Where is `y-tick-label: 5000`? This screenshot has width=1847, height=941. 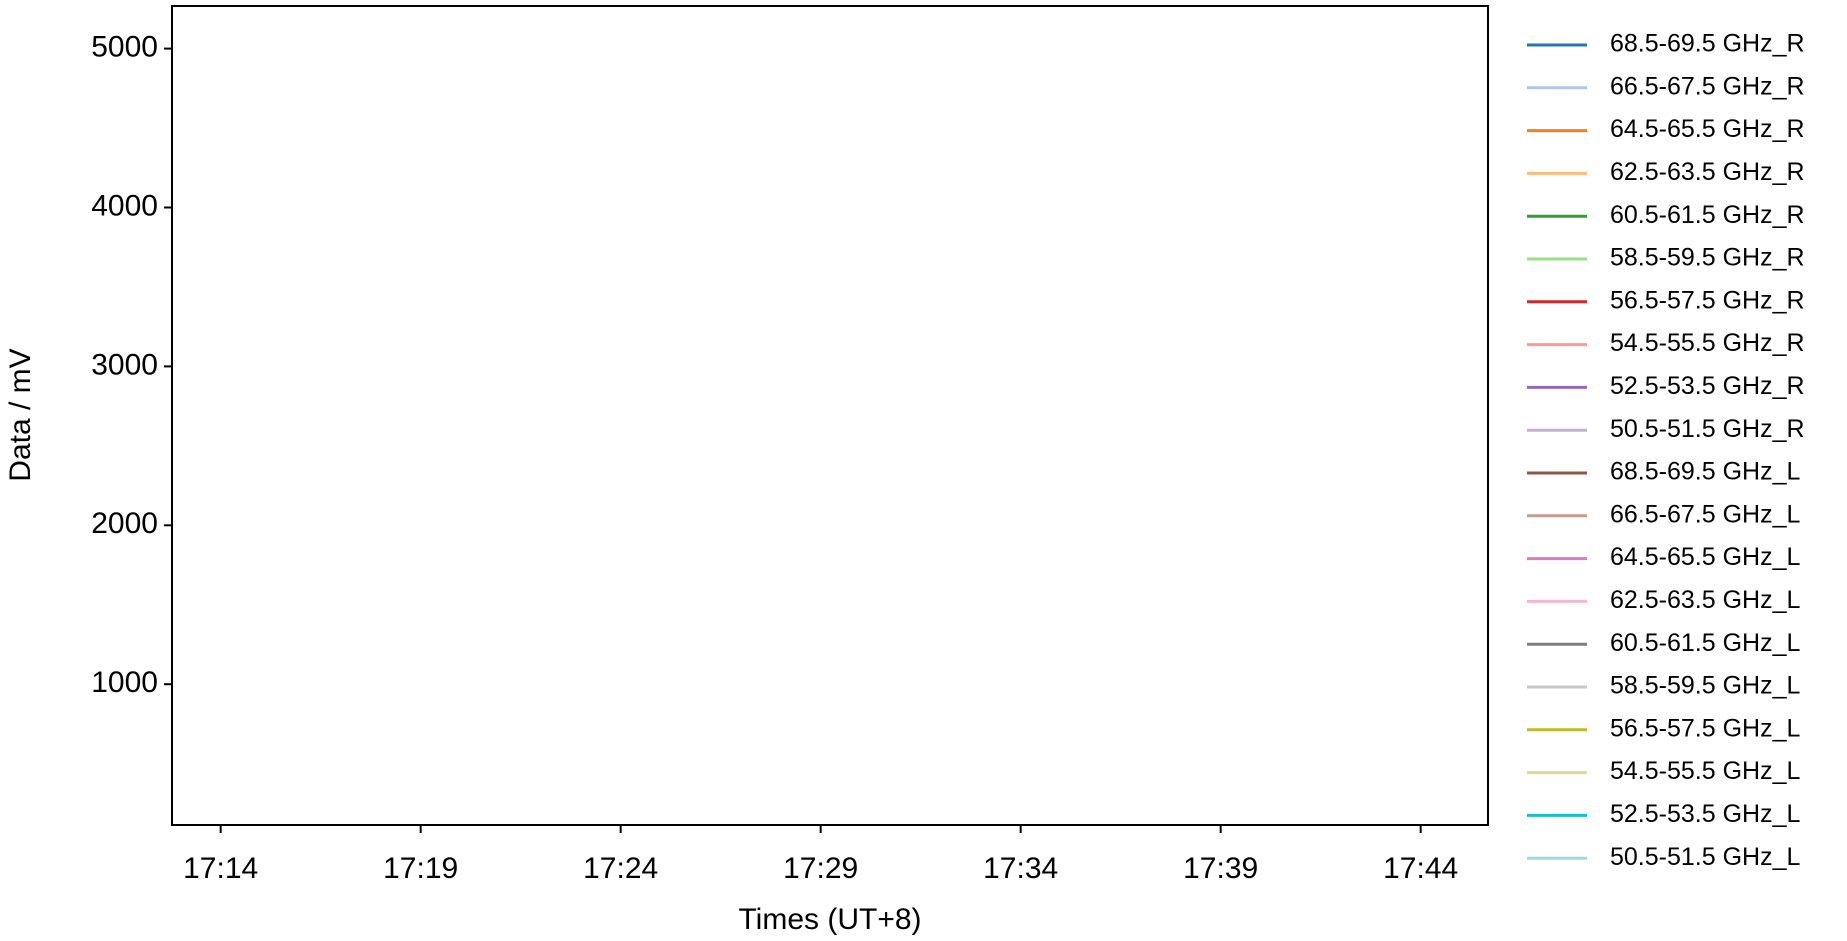 y-tick-label: 5000 is located at coordinates (124, 47).